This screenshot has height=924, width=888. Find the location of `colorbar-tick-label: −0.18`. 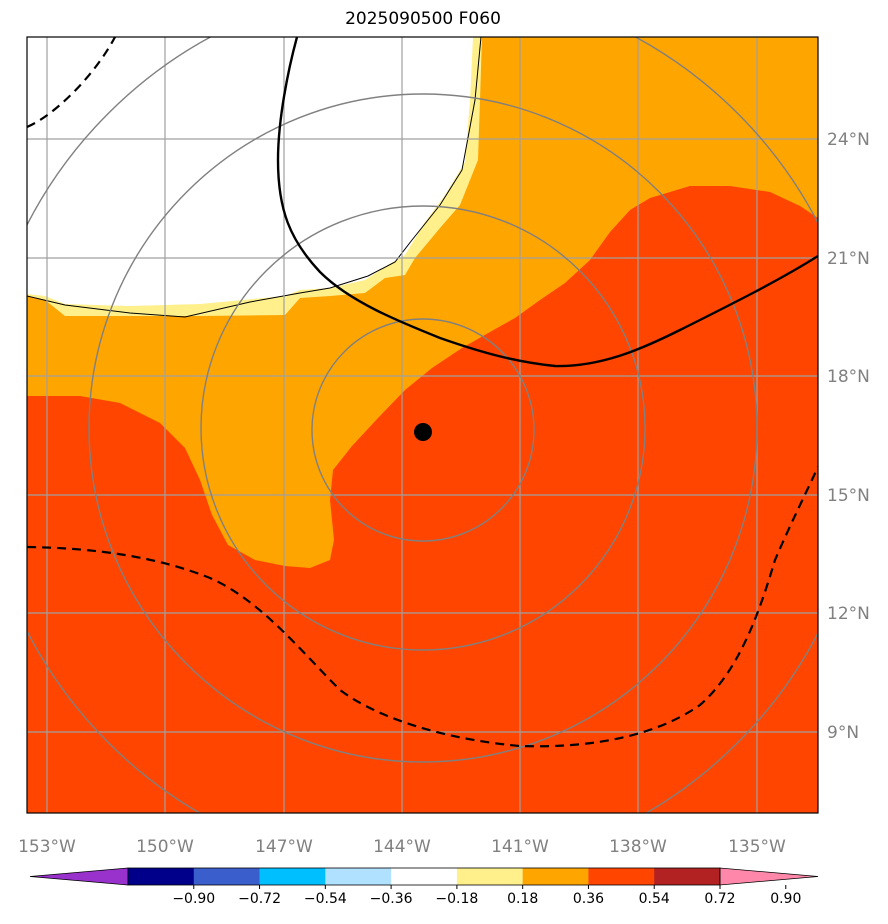

colorbar-tick-label: −0.18 is located at coordinates (456, 899).